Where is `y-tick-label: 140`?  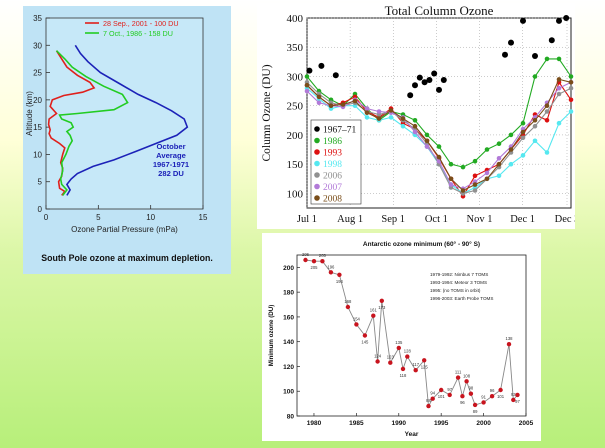 y-tick-label: 140 is located at coordinates (288, 342).